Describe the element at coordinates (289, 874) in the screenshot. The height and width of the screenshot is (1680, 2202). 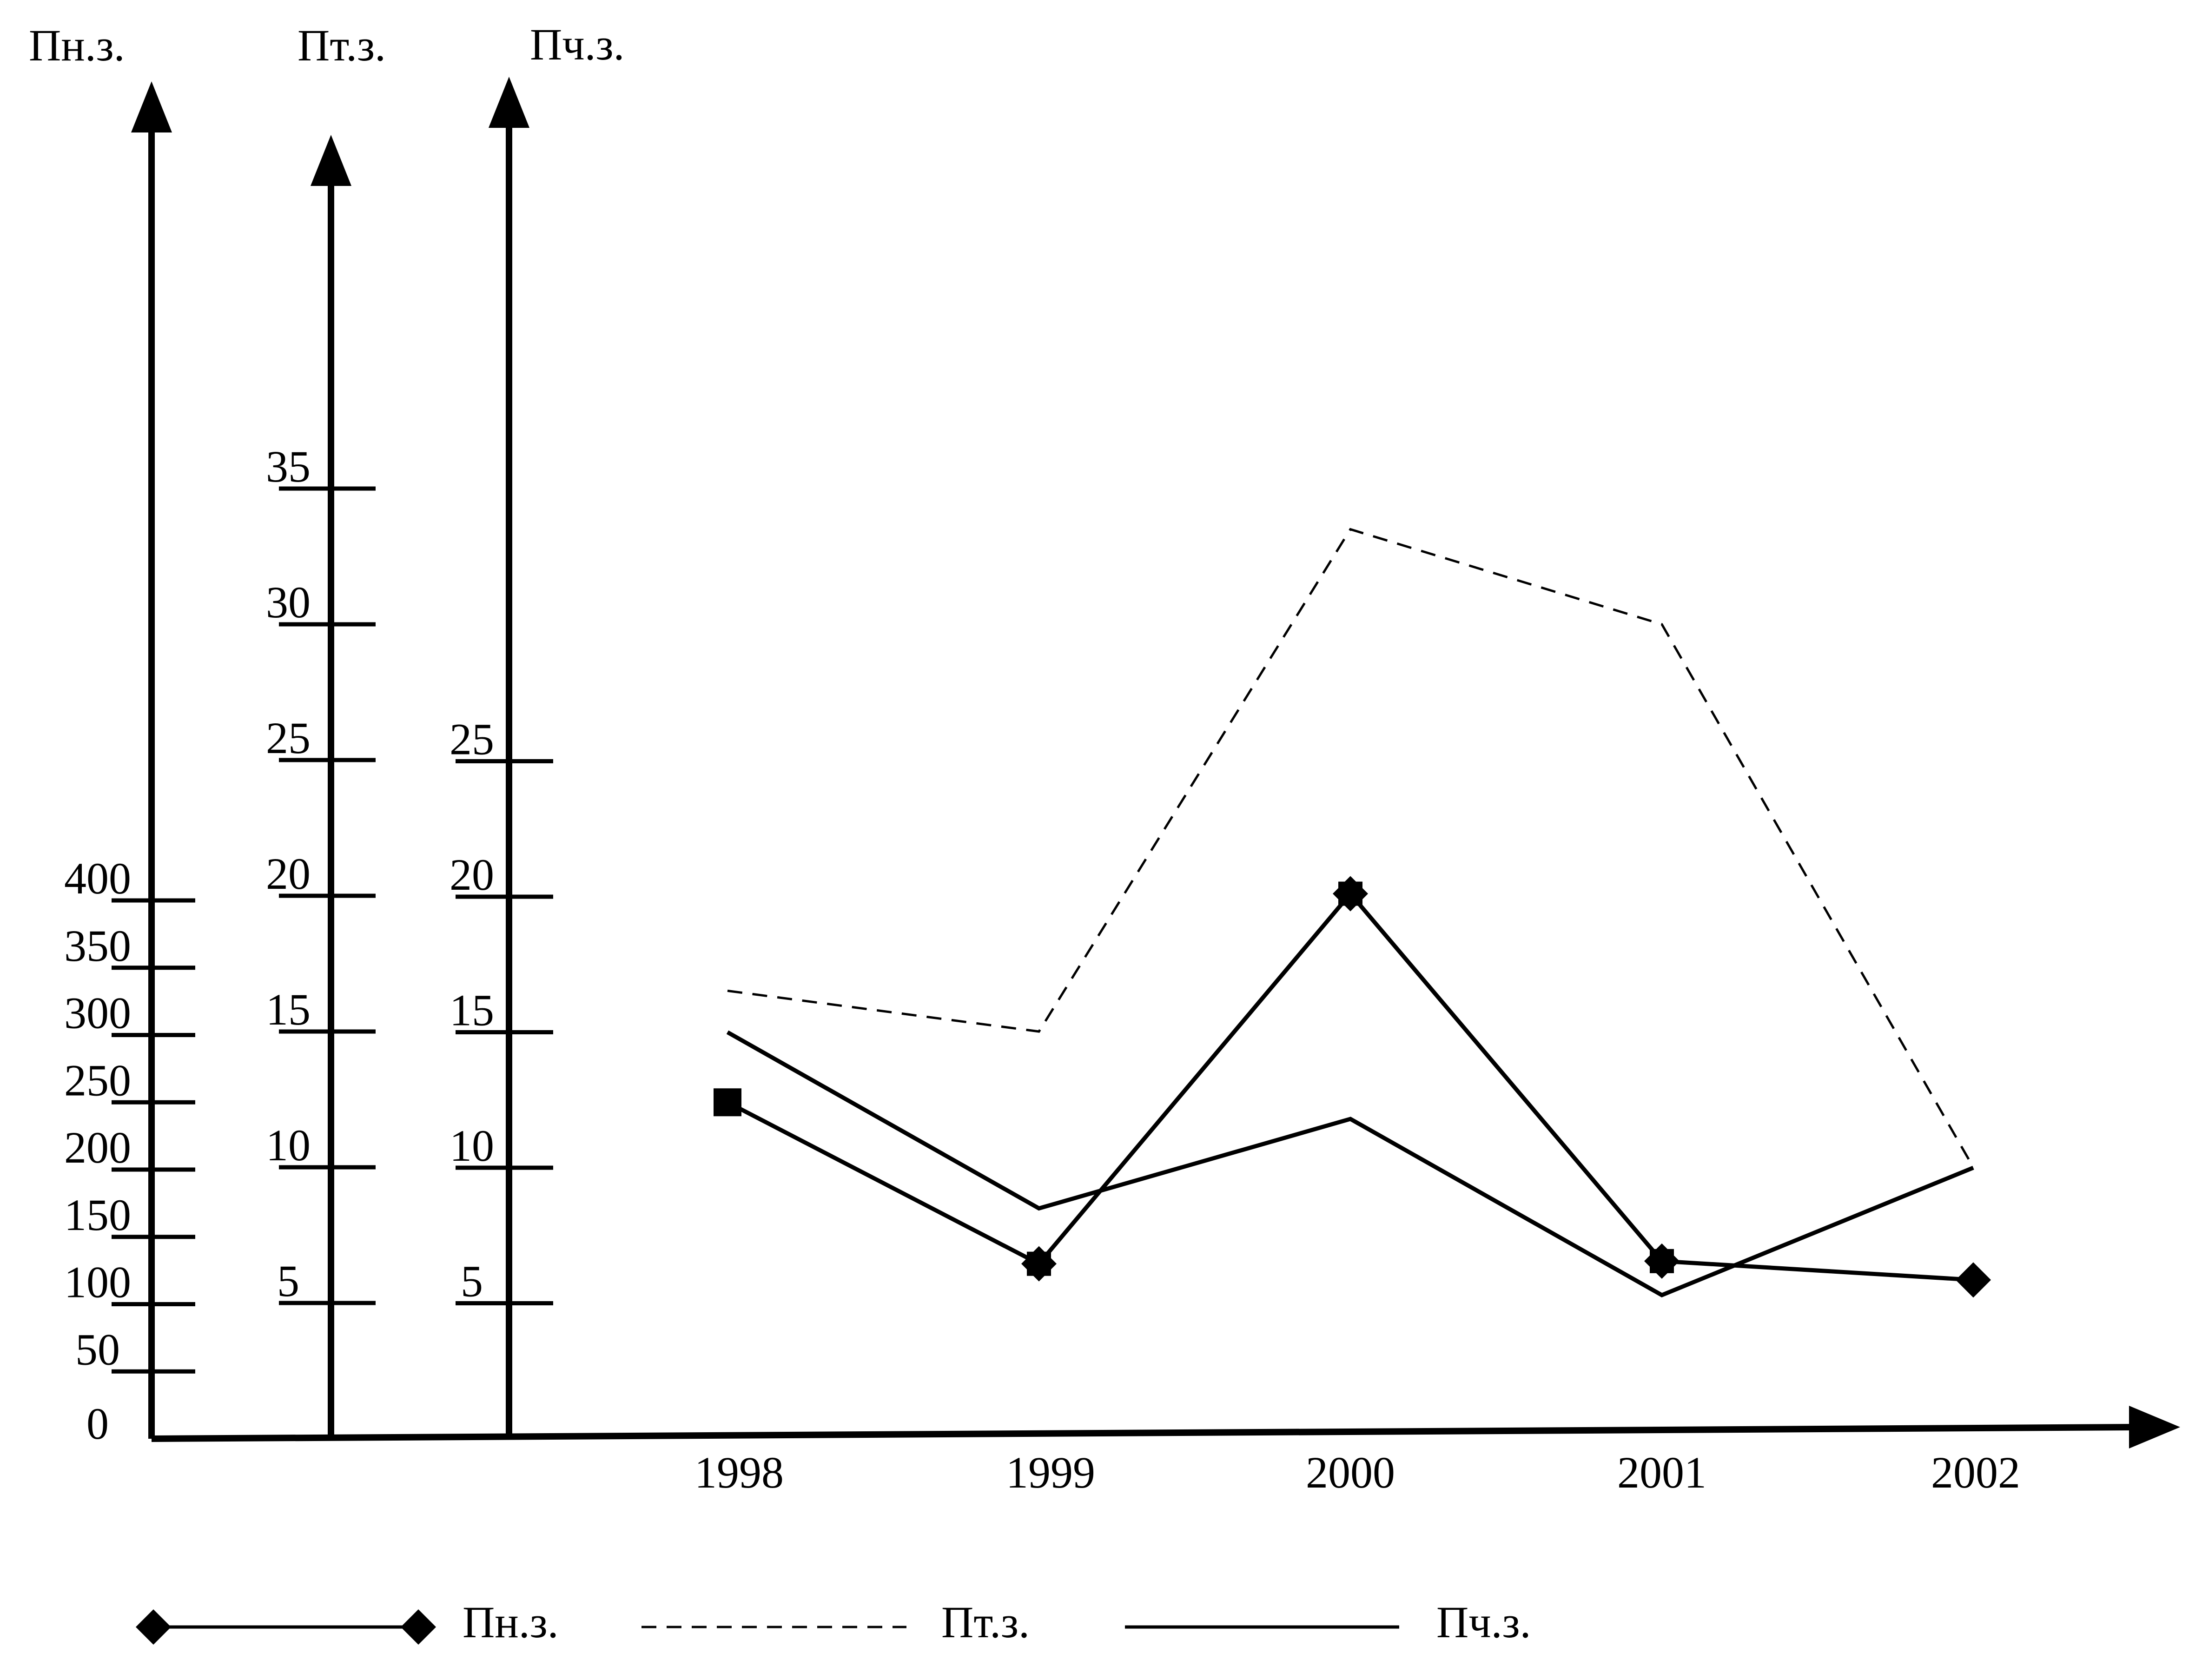
I see `y-axis-2-tick-label: 20` at that location.